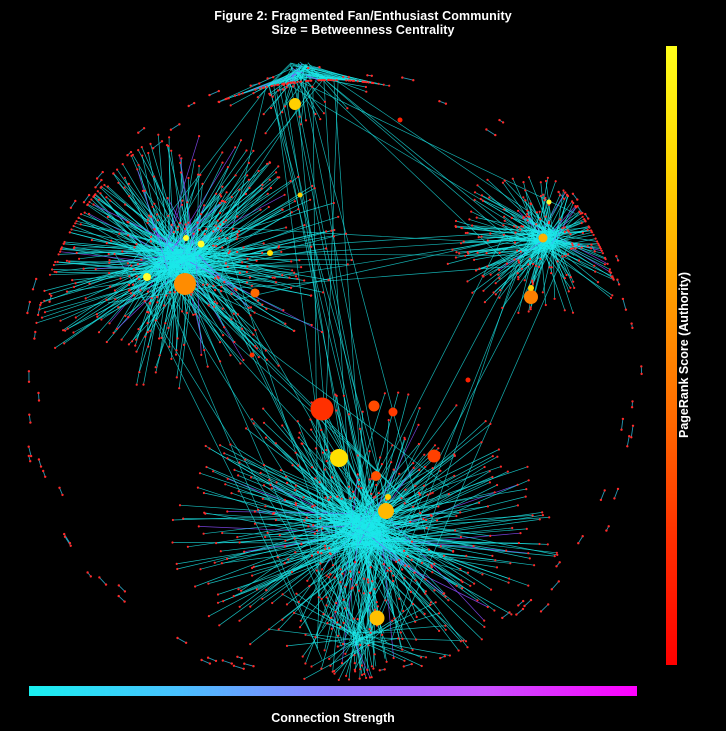  I want to click on connection-strength-label: Connection Strength, so click(333, 718).